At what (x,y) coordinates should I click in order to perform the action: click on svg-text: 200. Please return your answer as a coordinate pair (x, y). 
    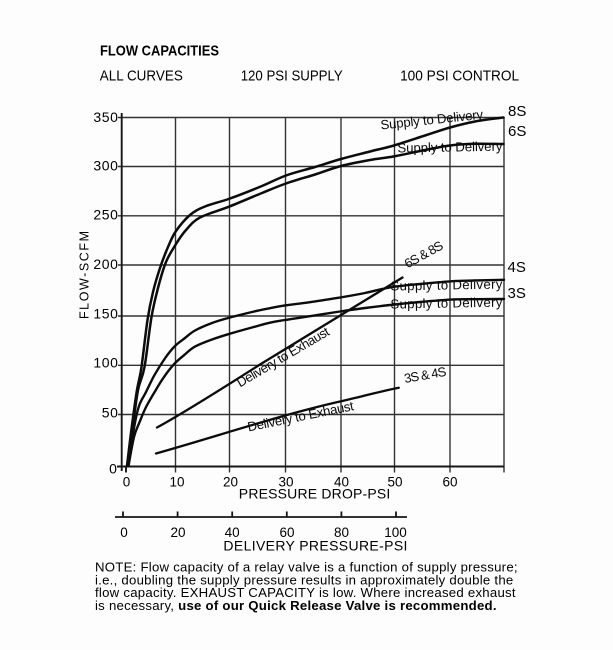
    Looking at the image, I should click on (105, 264).